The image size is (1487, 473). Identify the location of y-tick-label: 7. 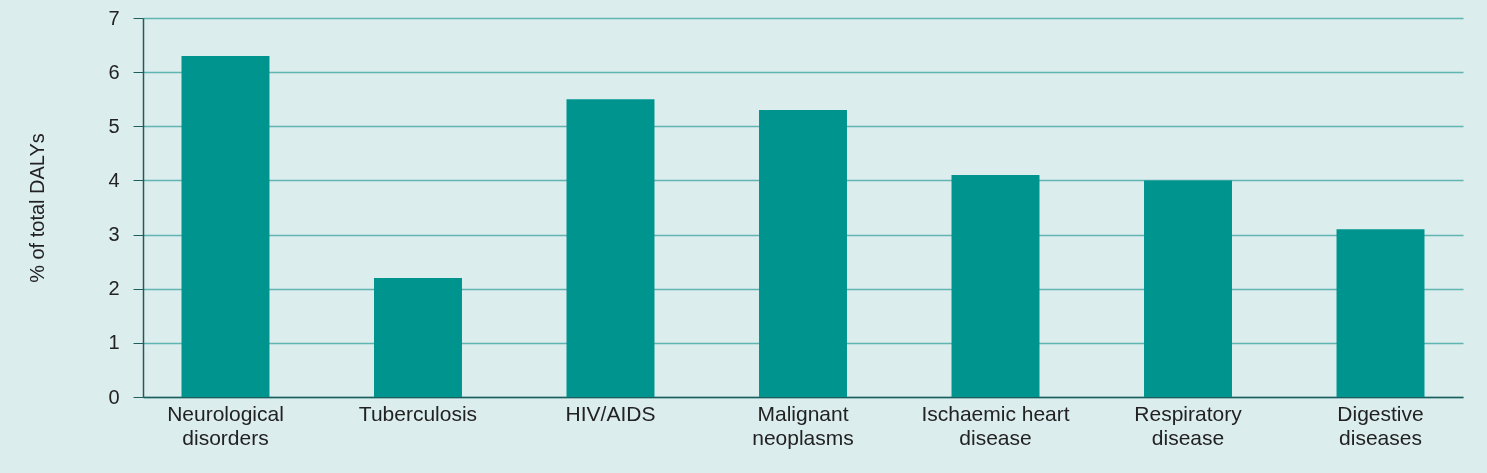
(114, 17).